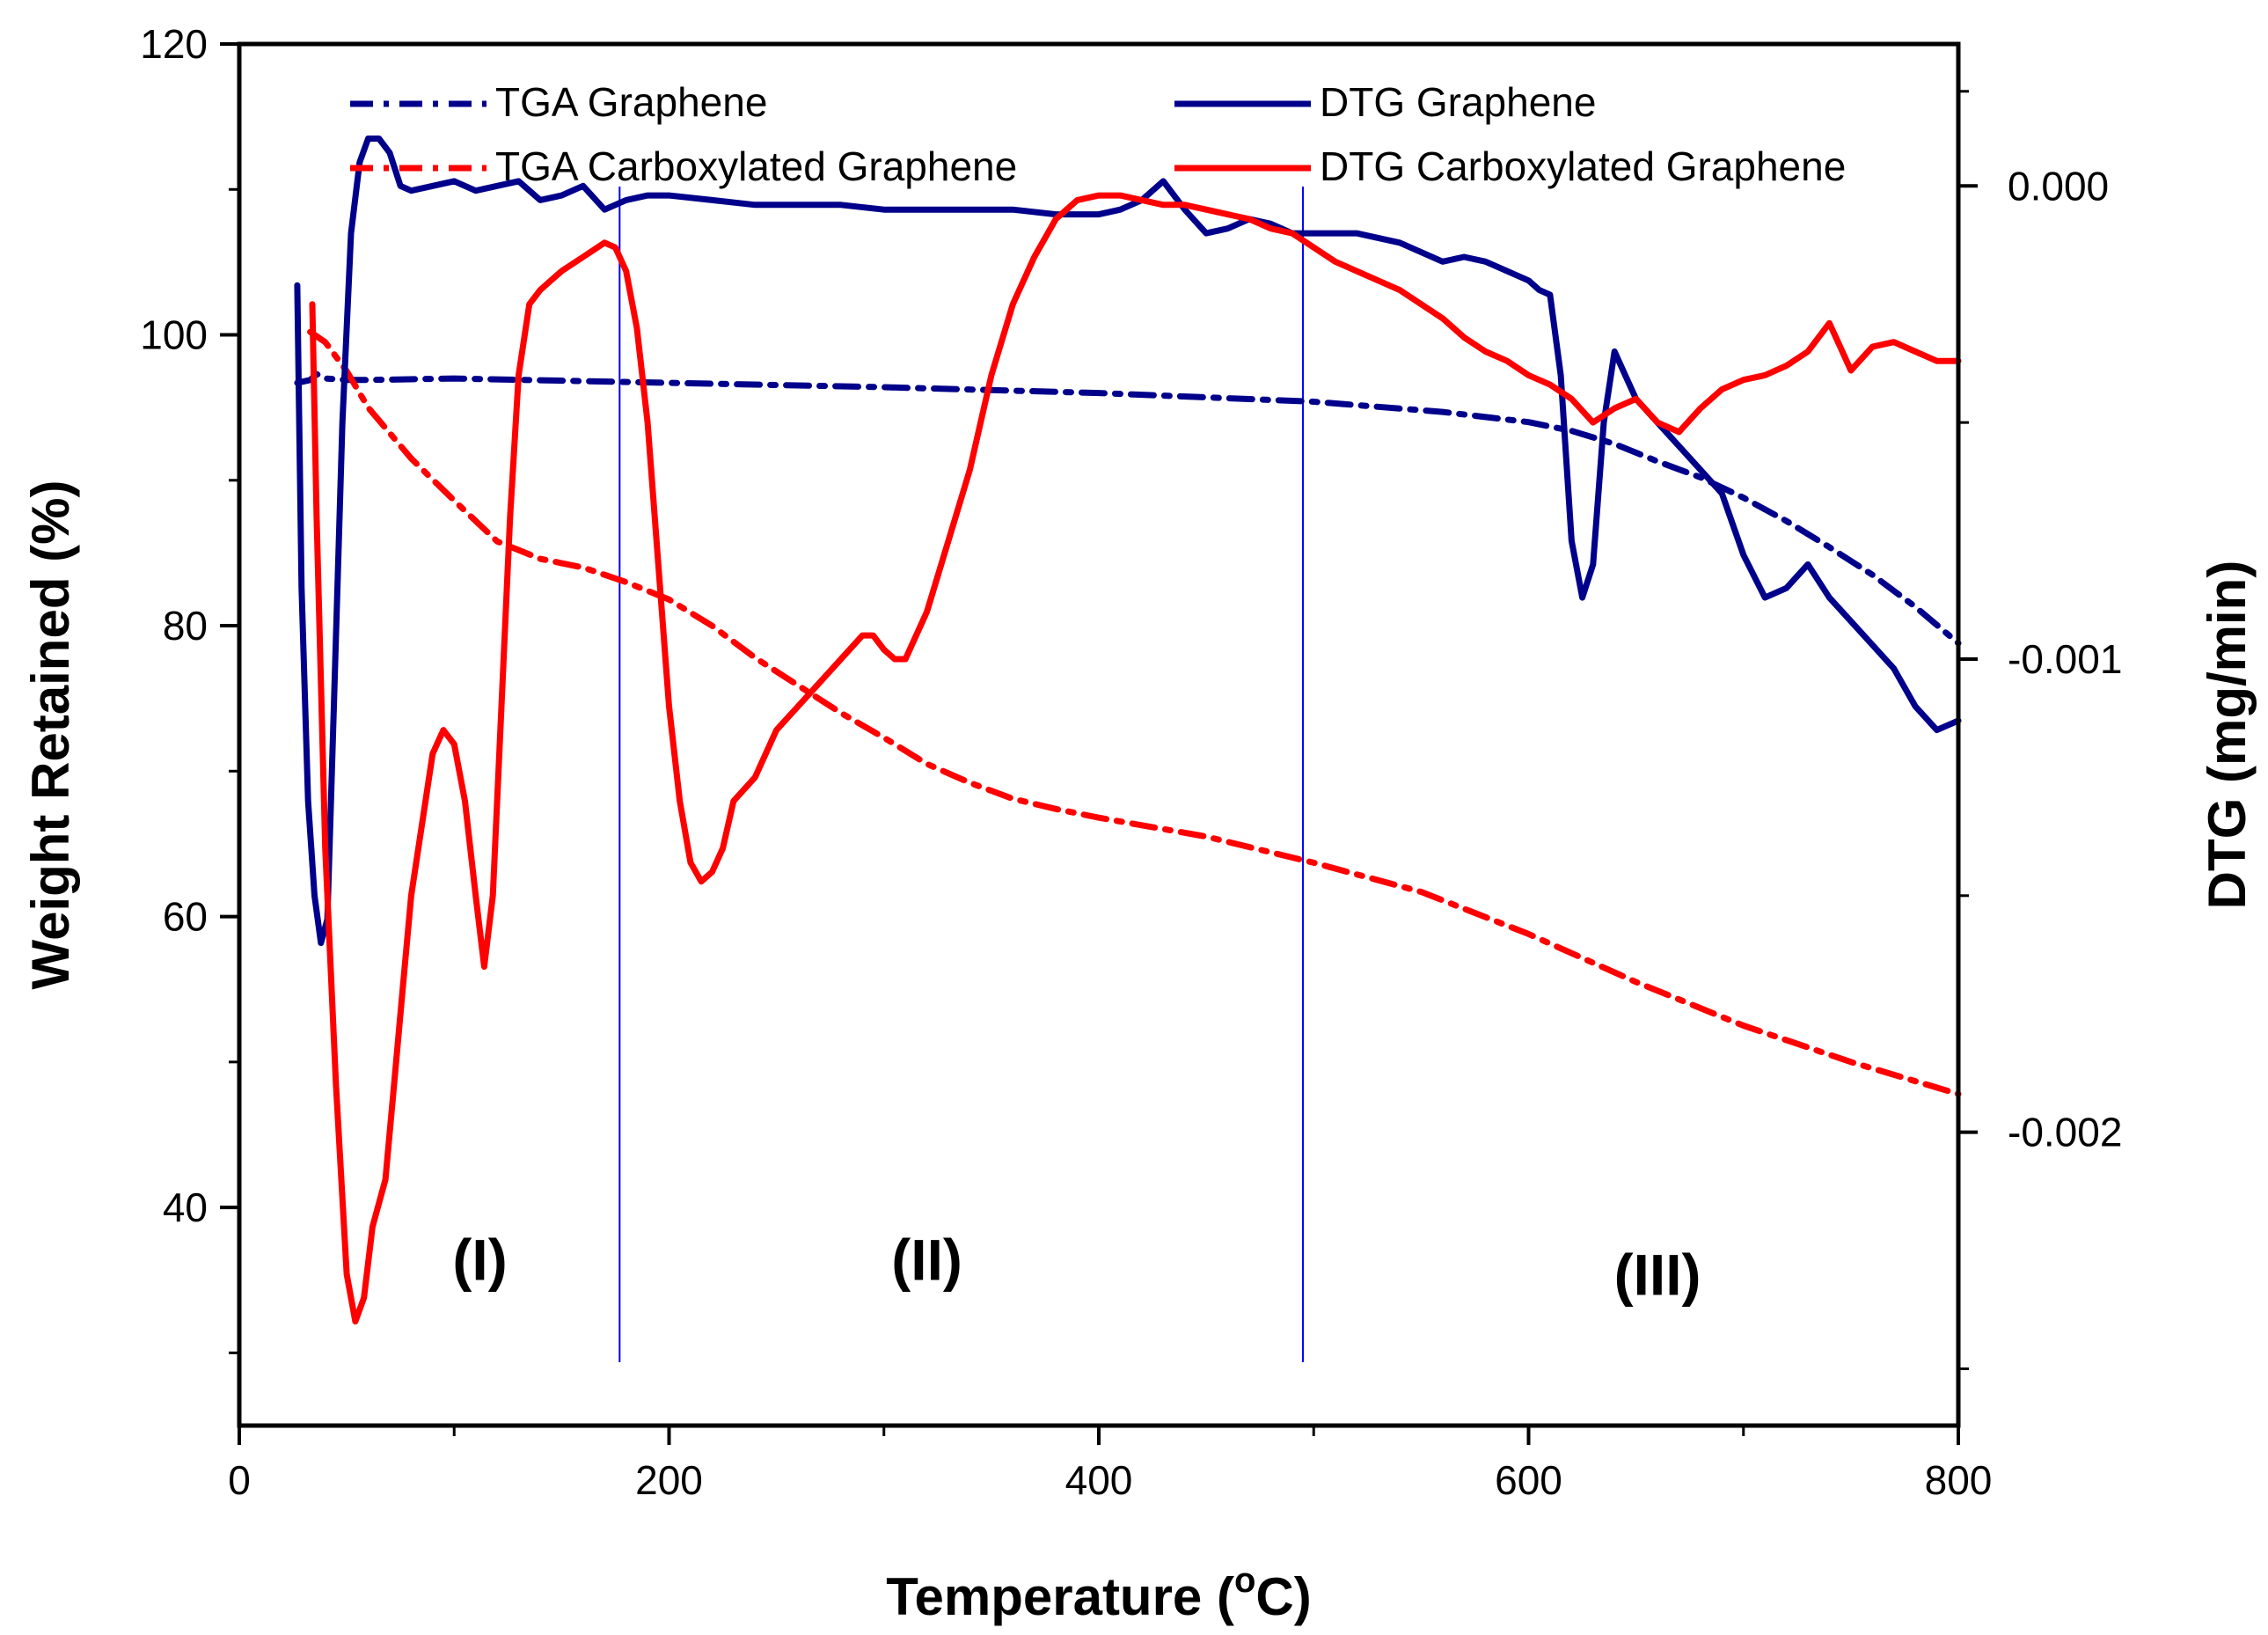 The height and width of the screenshot is (1635, 2268). I want to click on y-axis-title: Weight Retained (%), so click(50, 735).